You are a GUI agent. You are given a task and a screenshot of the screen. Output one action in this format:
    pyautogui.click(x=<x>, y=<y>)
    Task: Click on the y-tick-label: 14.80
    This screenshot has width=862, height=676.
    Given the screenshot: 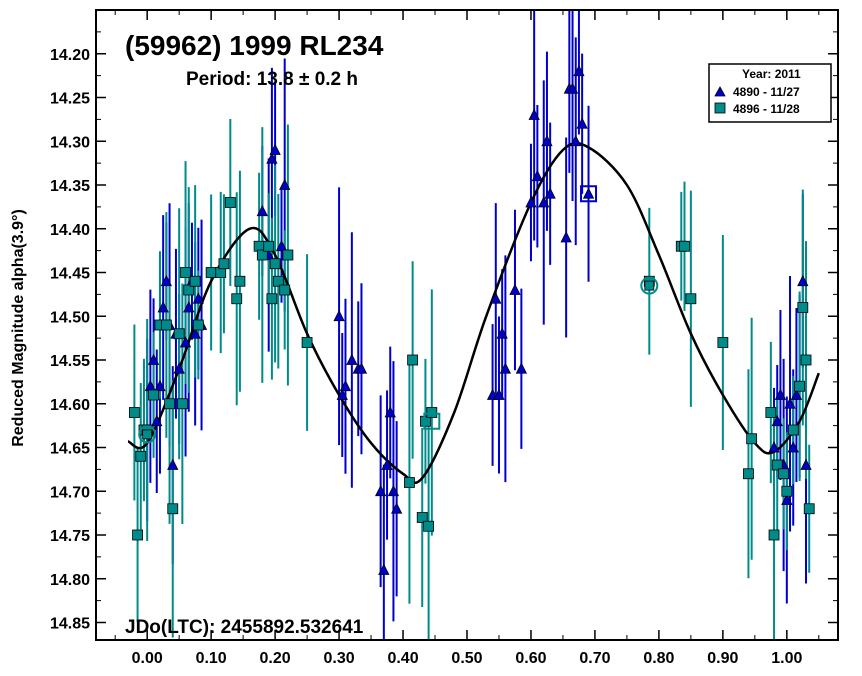 What is the action you would take?
    pyautogui.click(x=70, y=580)
    